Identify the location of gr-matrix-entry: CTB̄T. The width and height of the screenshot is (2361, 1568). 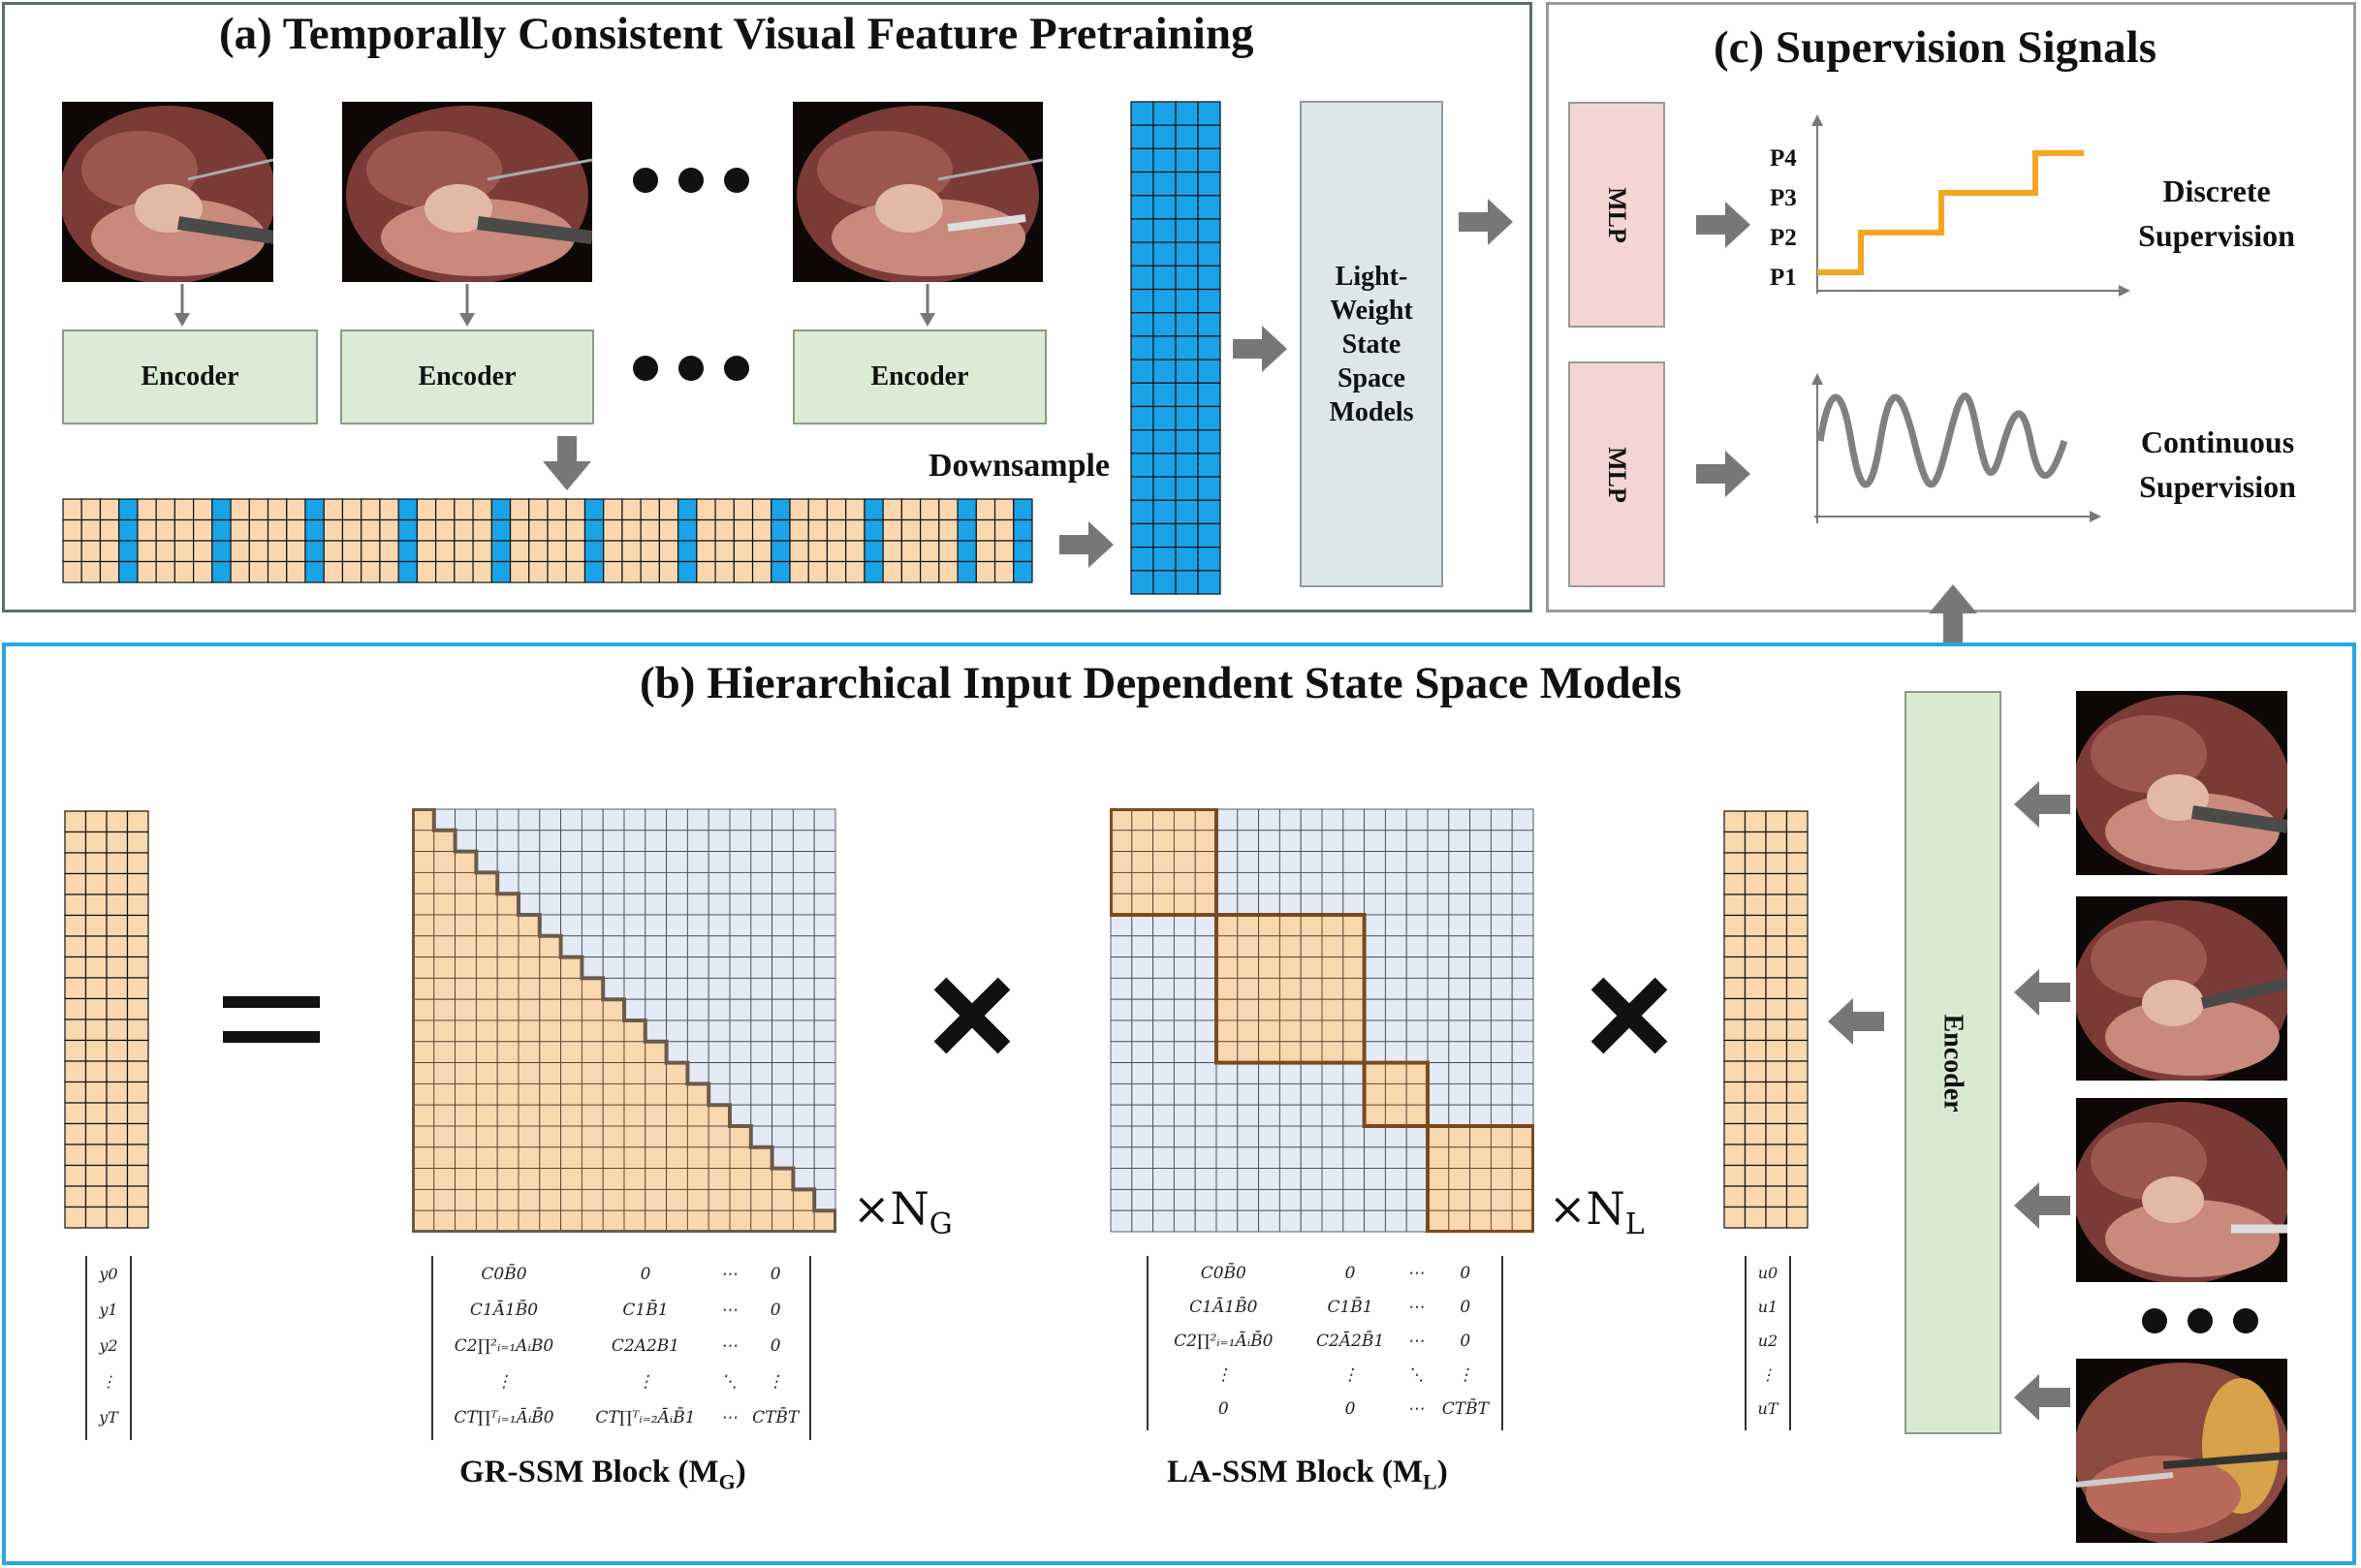
(776, 1417).